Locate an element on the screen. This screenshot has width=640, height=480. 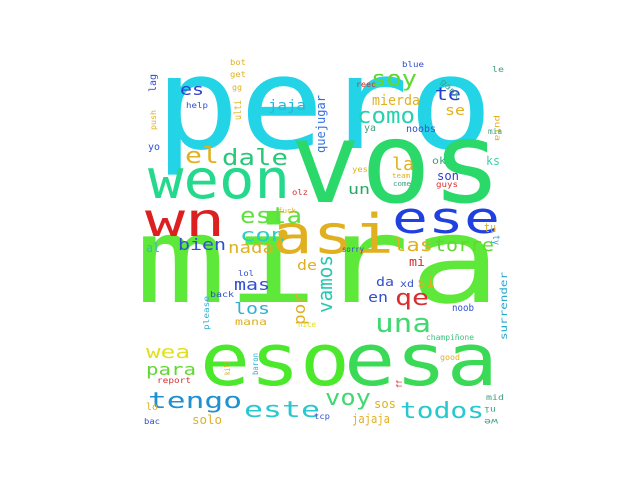
word: tu is located at coordinates (490, 228).